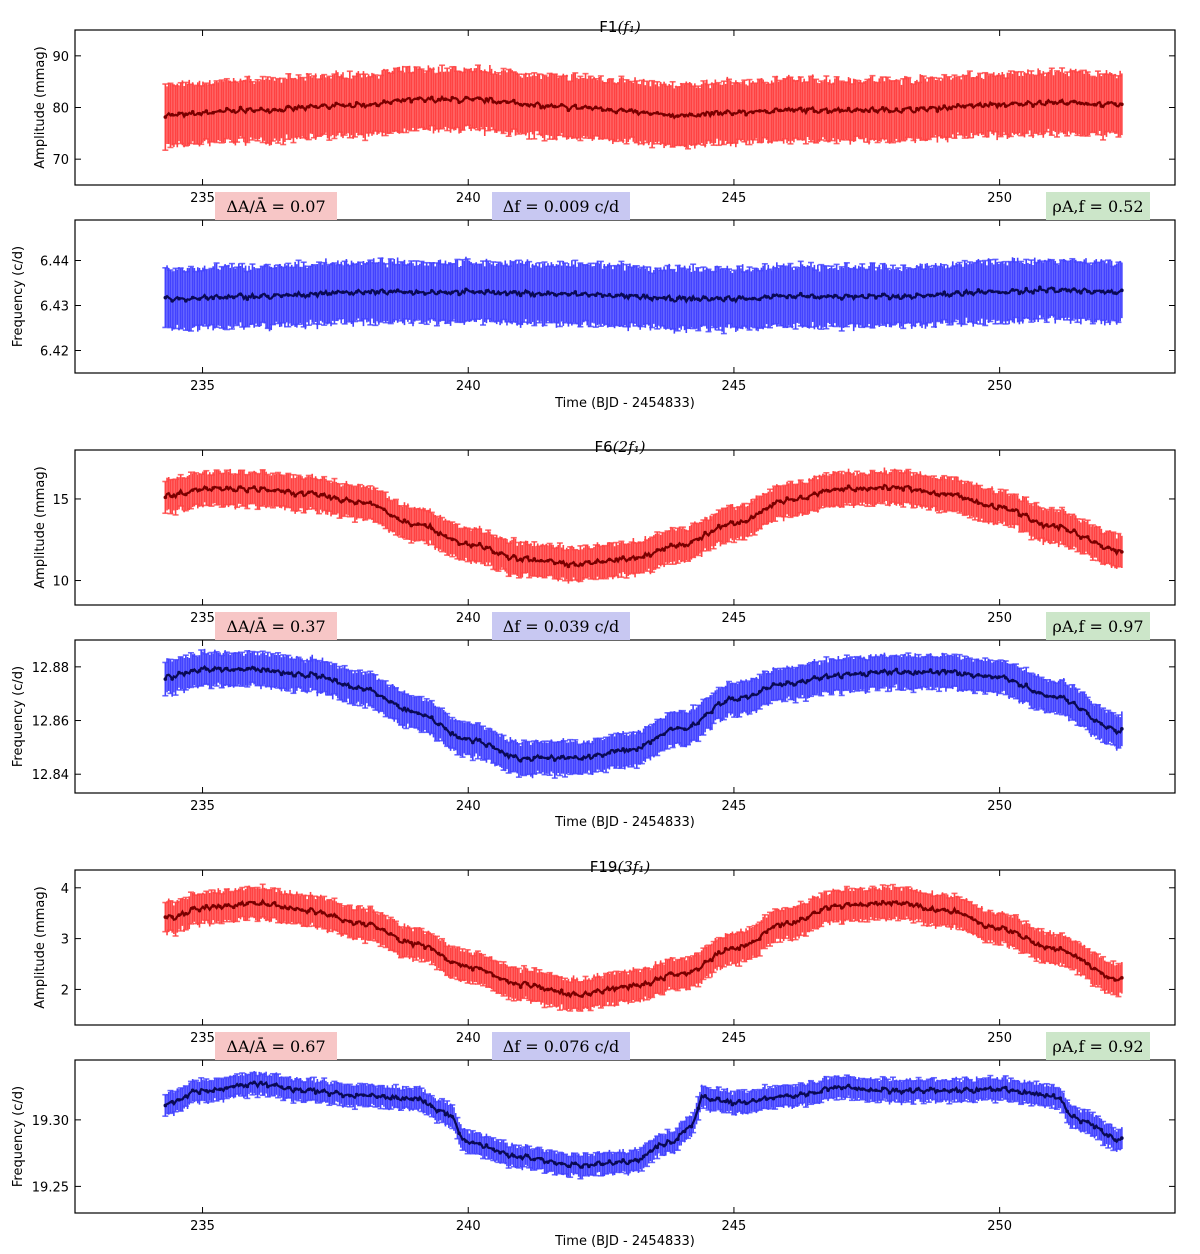 This screenshot has width=1200, height=1254. What do you see at coordinates (60, 160) in the screenshot?
I see `amplitude-ytick-label: 70` at bounding box center [60, 160].